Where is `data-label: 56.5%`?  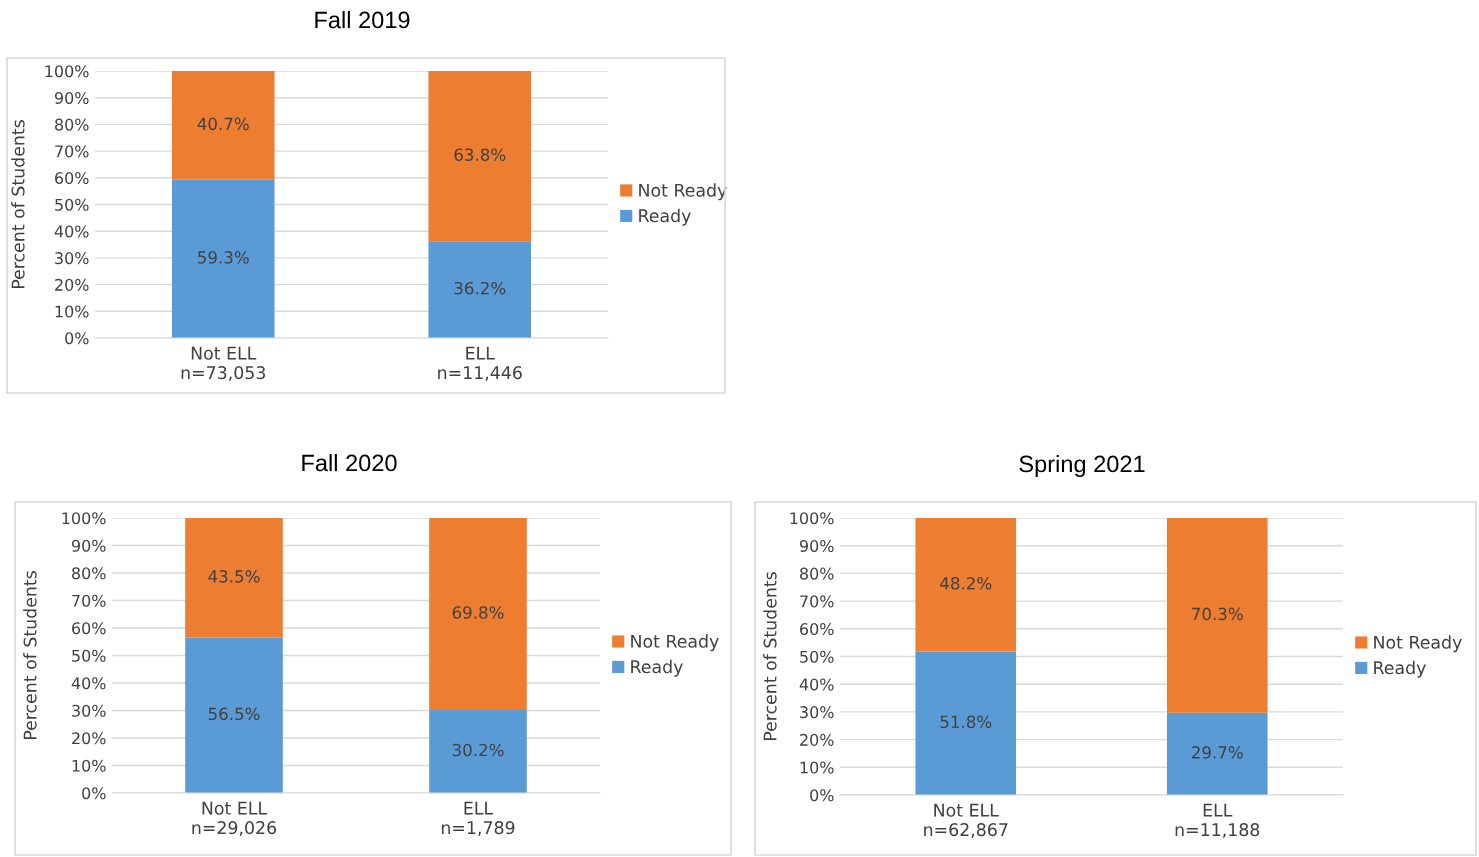
data-label: 56.5% is located at coordinates (234, 714).